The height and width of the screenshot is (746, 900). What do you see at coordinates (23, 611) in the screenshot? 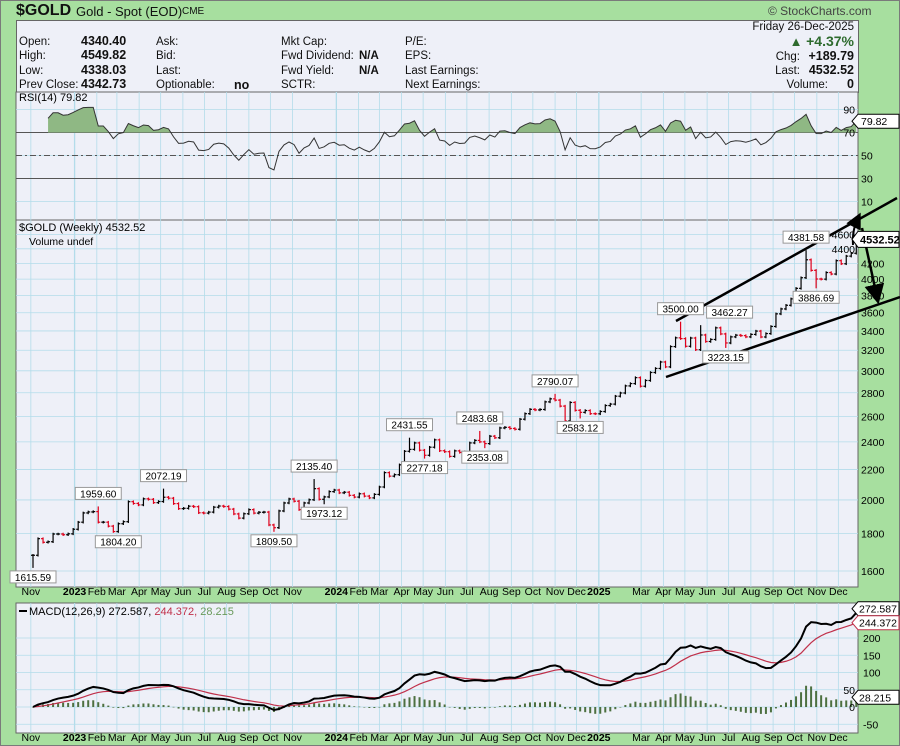
I see `macd-legend-swatch` at bounding box center [23, 611].